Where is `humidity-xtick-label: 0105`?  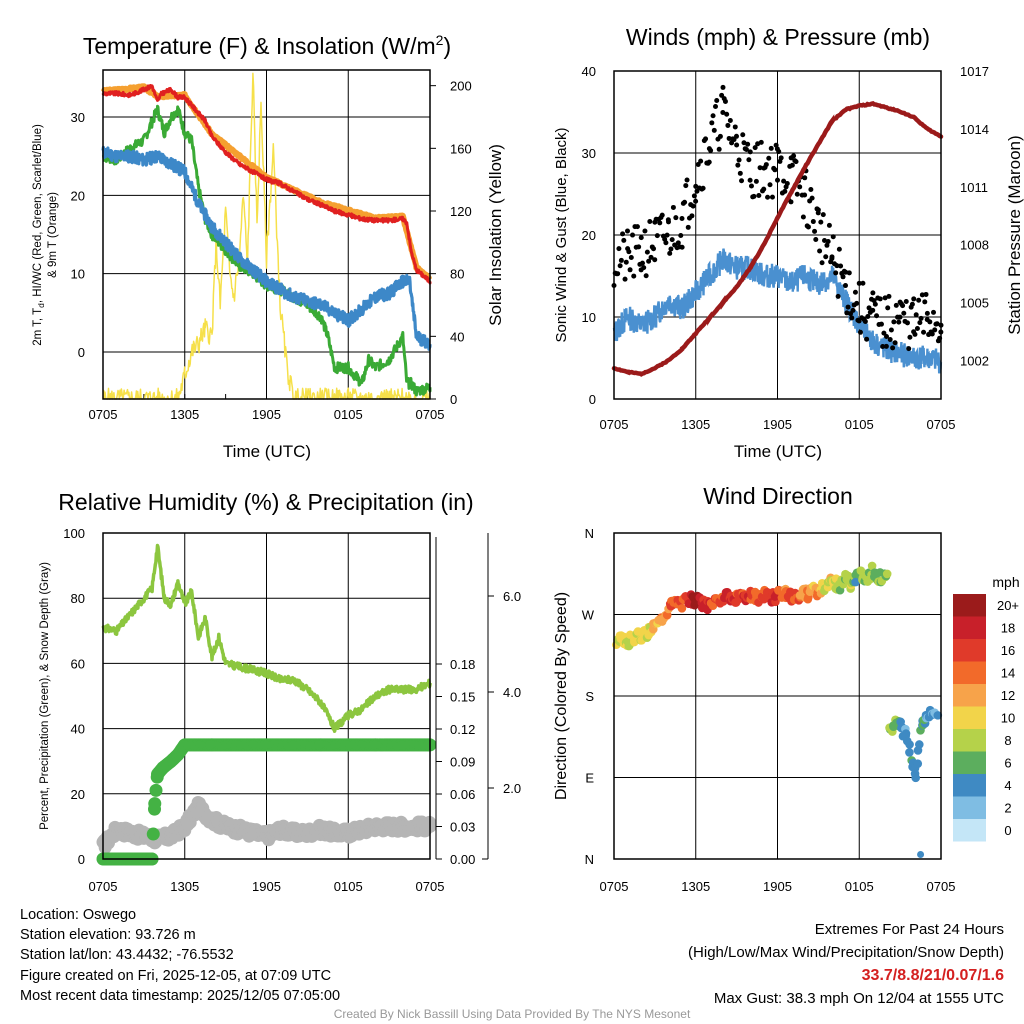 humidity-xtick-label: 0105 is located at coordinates (348, 886).